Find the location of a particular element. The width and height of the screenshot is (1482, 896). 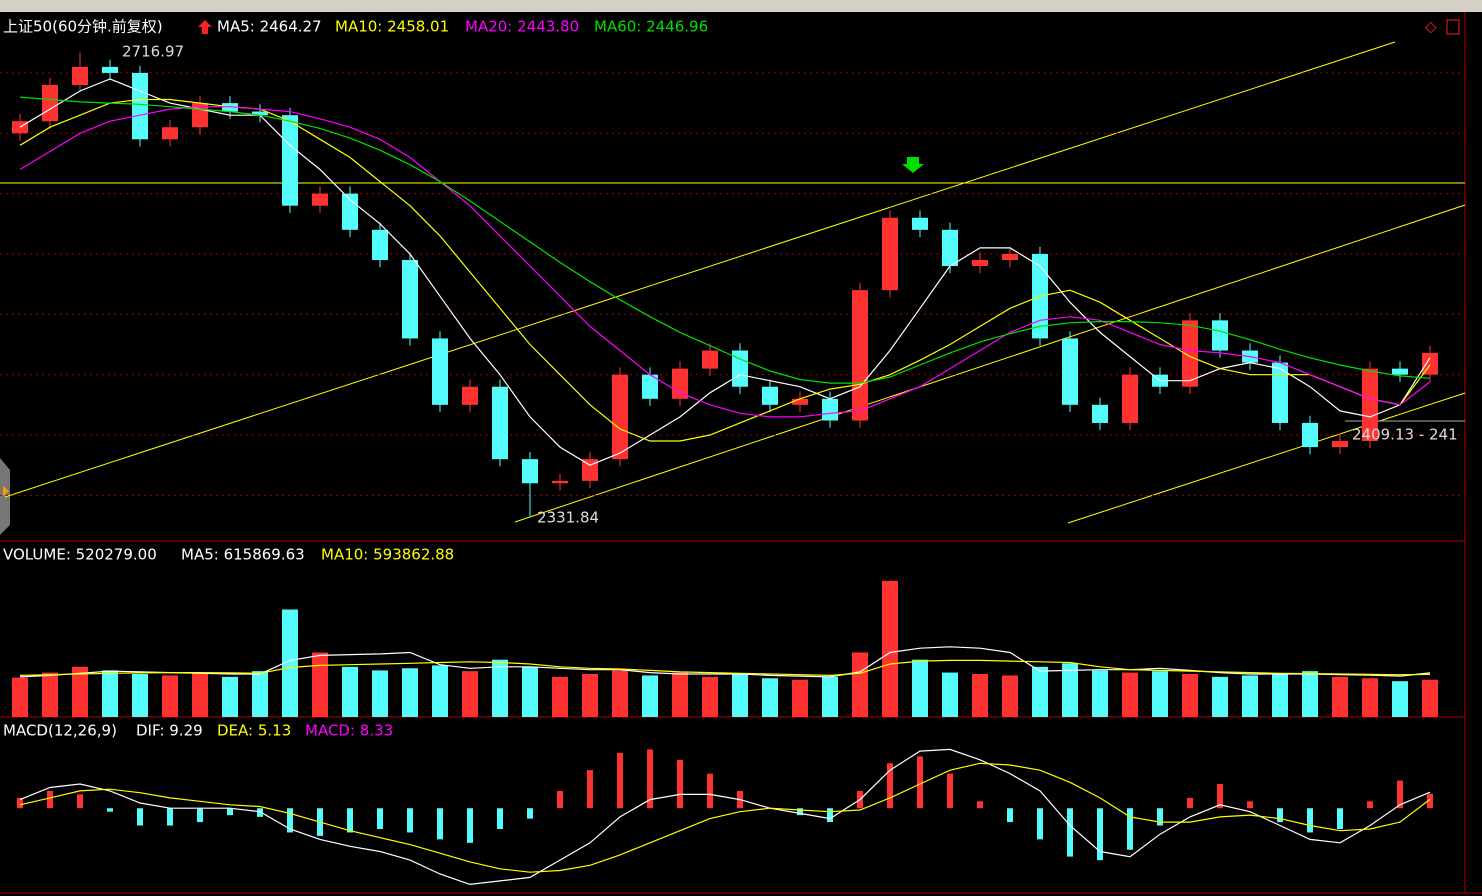

chart-title: 上证50(60分钟.前复权) is located at coordinates (83, 27).